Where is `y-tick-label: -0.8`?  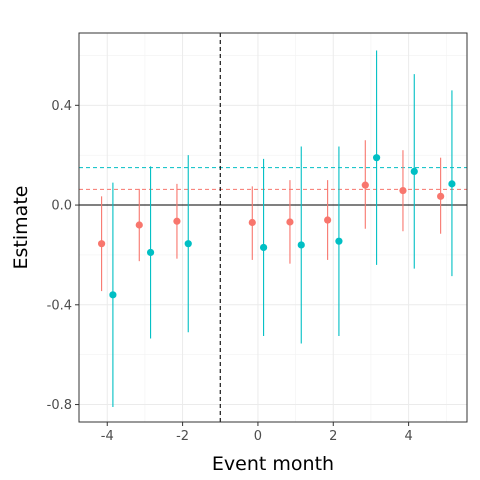 y-tick-label: -0.8 is located at coordinates (59, 405).